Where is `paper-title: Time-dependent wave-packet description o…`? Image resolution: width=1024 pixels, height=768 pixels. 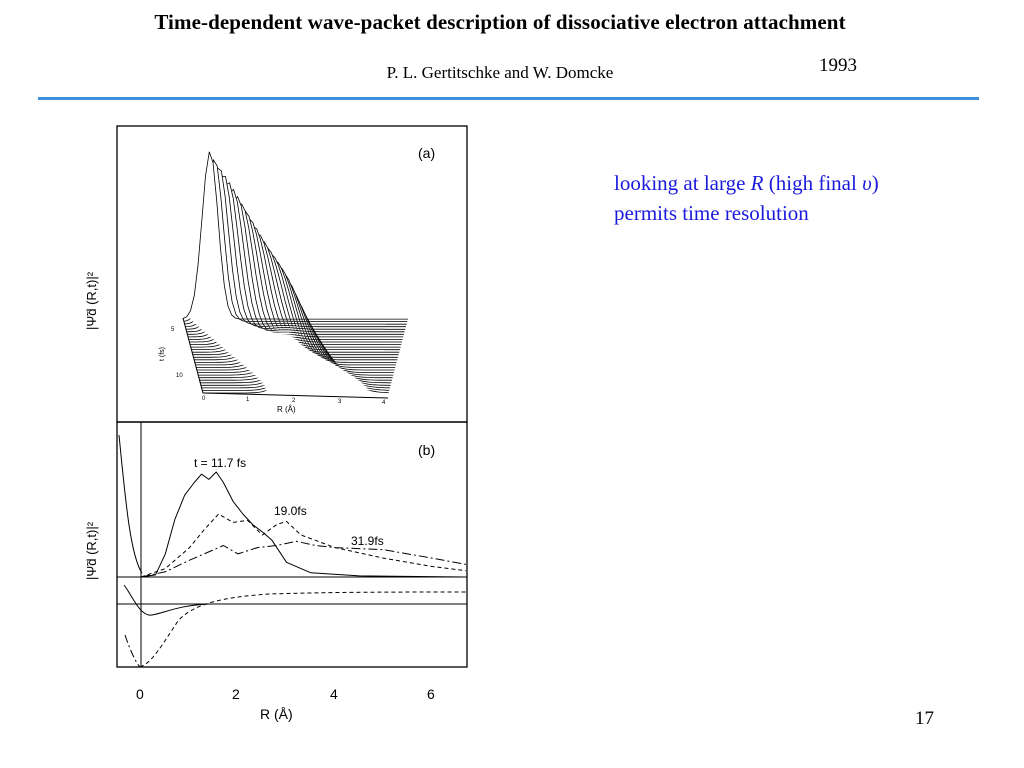
paper-title: Time-dependent wave-packet description o… is located at coordinates (500, 22).